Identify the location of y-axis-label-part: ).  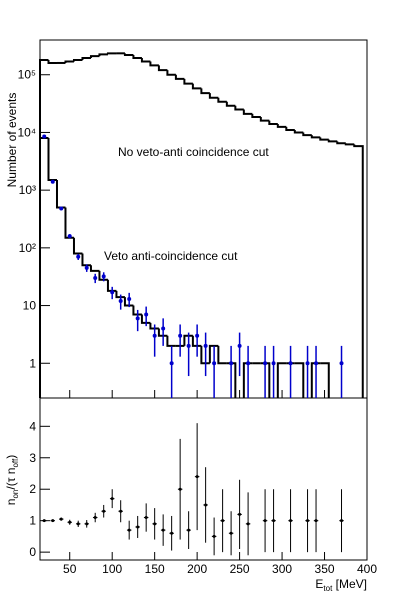
(11, 457).